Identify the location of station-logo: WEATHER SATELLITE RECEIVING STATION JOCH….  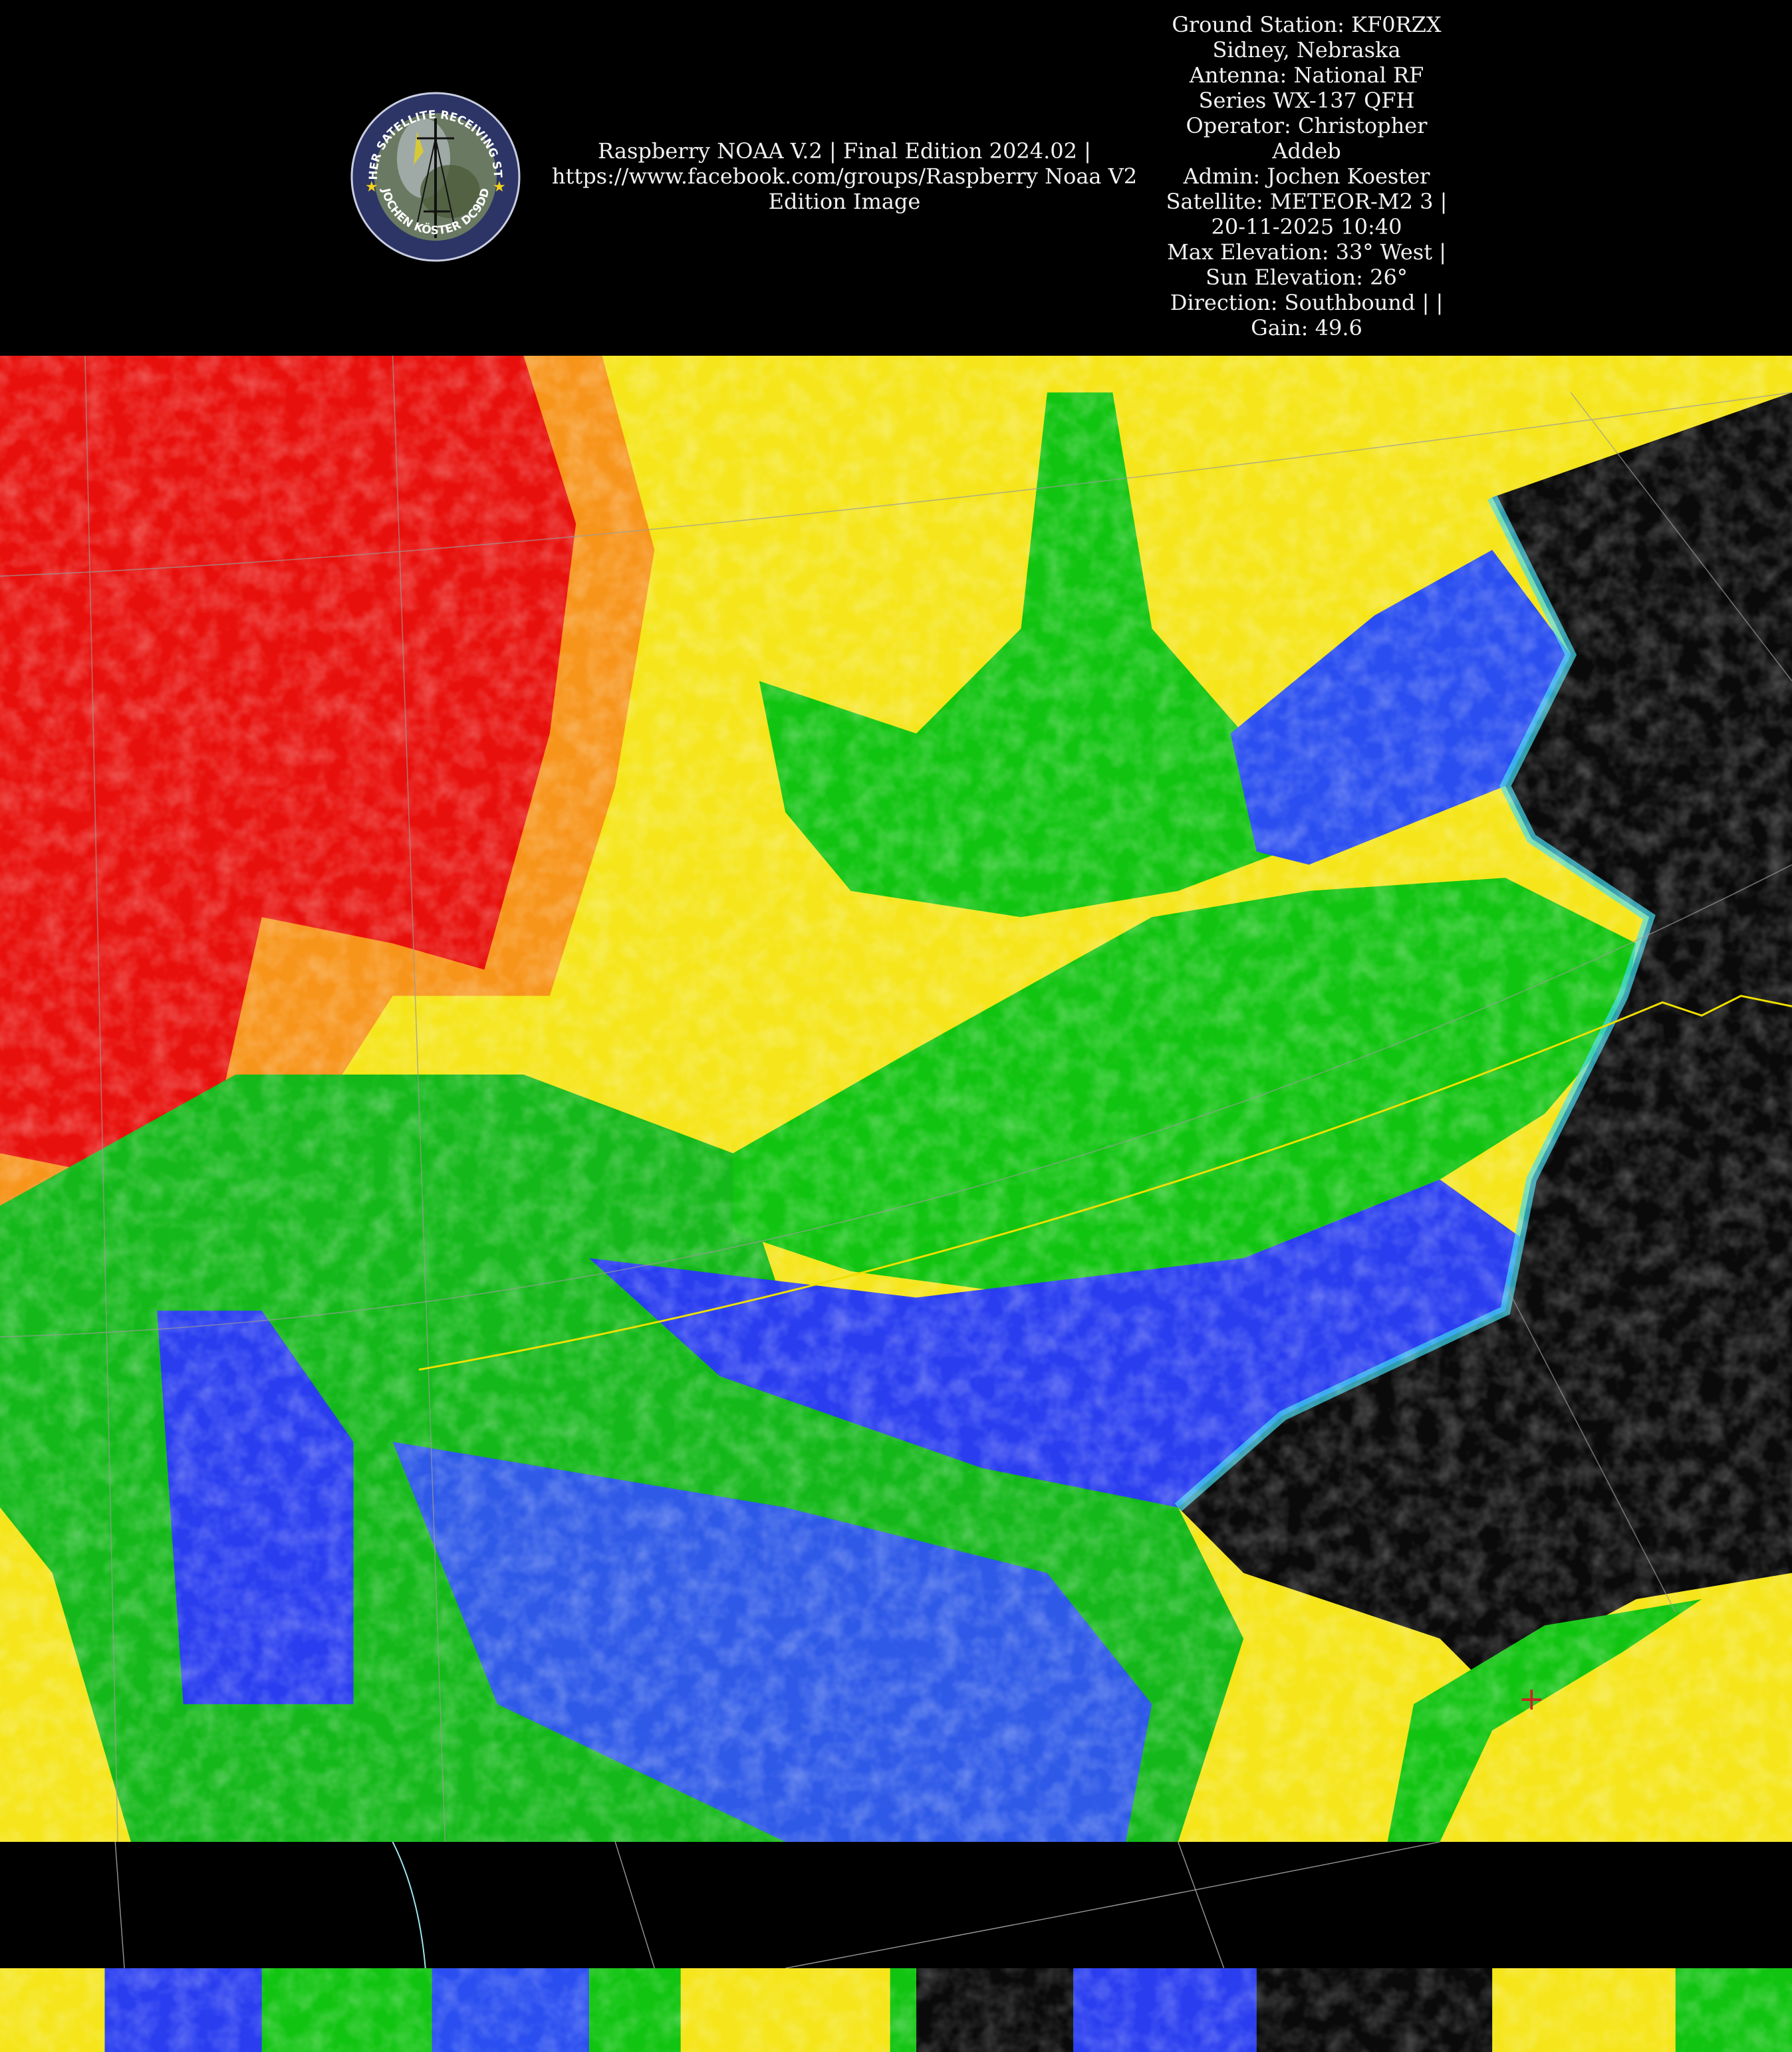
(435, 177).